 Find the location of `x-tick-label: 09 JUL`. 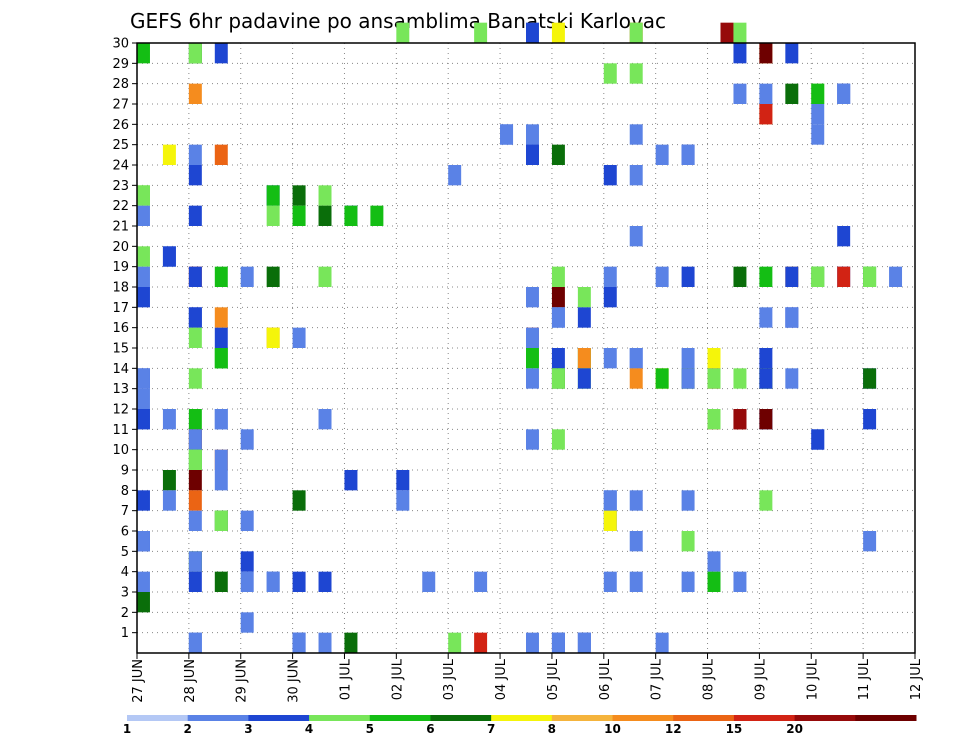

x-tick-label: 09 JUL is located at coordinates (760, 679).